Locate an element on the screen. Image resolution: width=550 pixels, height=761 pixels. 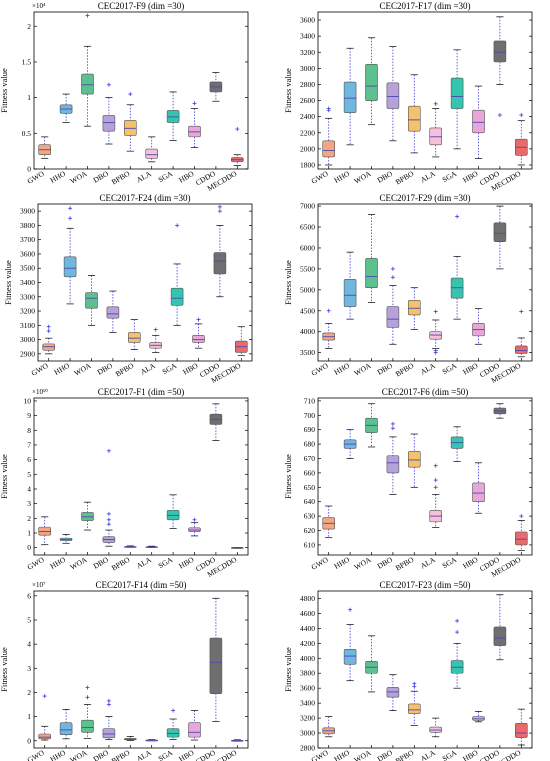
chart-title: CEC2017-F1 (dim =50) is located at coordinates (141, 392).